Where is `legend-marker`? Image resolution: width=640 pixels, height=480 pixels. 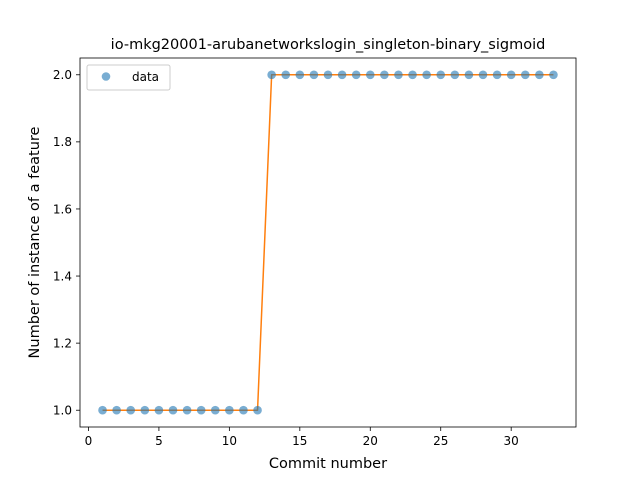 legend-marker is located at coordinates (106, 76).